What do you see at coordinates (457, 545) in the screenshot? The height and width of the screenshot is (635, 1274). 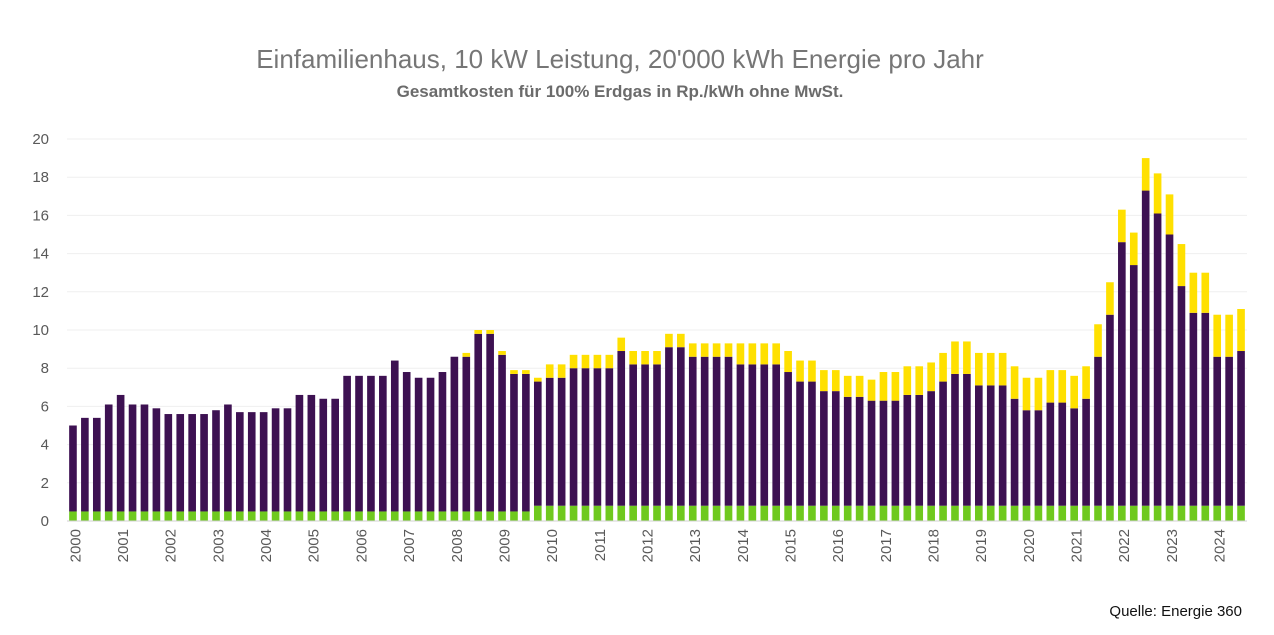 I see `x-tick-label: 2008` at bounding box center [457, 545].